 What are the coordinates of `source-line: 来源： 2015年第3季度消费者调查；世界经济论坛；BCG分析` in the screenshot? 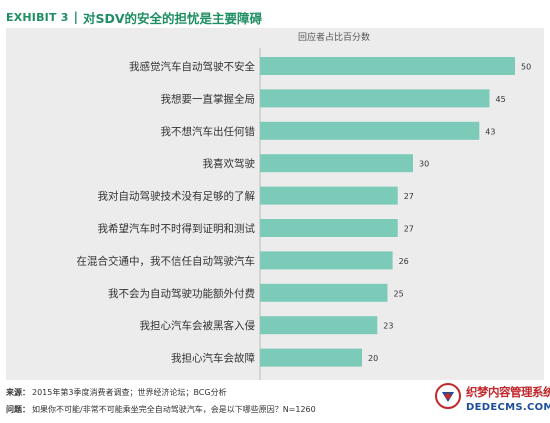 It's located at (221, 392).